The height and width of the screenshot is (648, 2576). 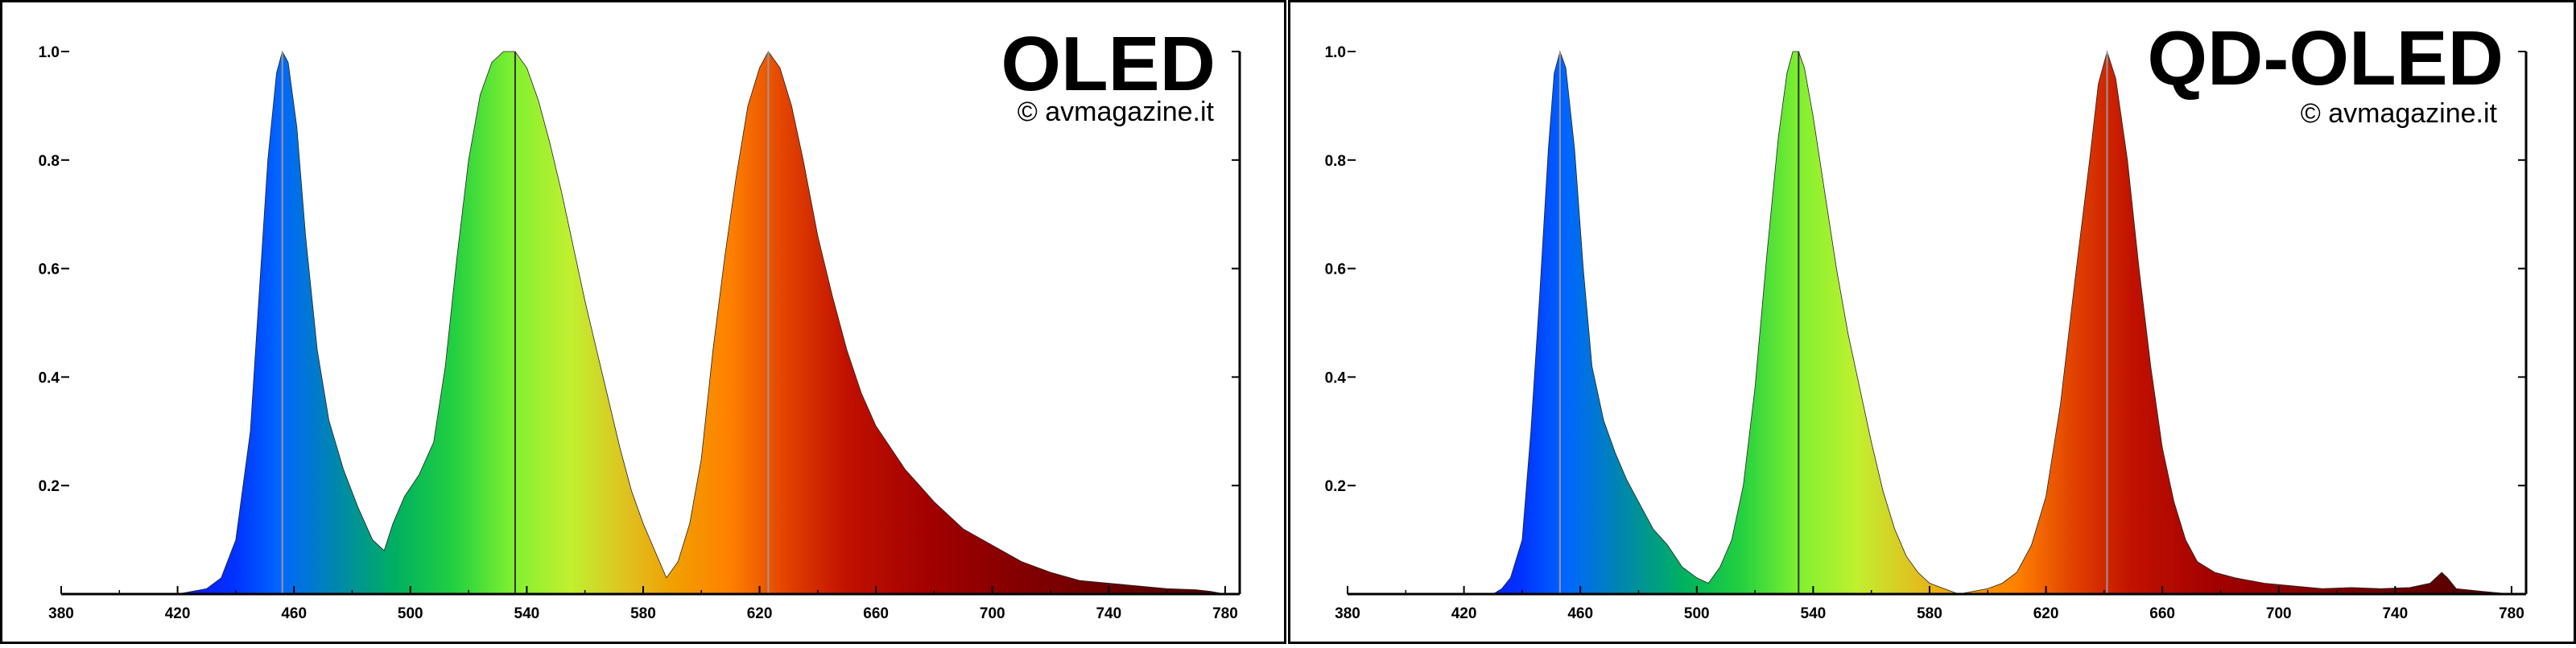 I want to click on chart-title: QD-OLED, so click(x=2325, y=58).